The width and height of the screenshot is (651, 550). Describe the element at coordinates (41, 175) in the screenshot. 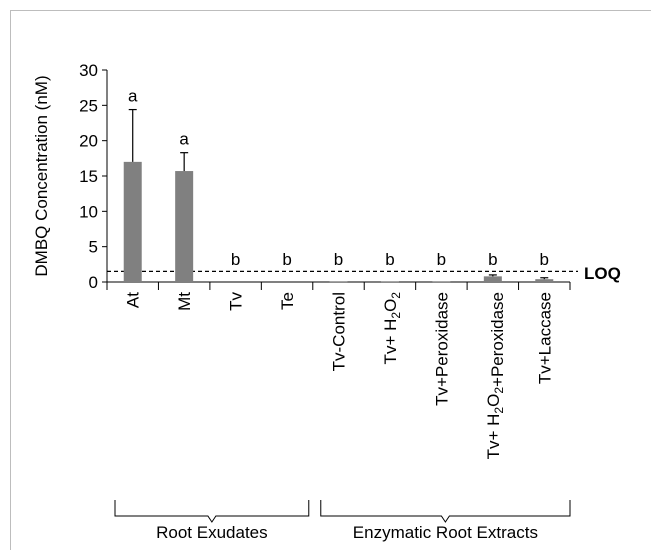

I see `y-axis-label: DMBQ Concentration (nM)` at that location.